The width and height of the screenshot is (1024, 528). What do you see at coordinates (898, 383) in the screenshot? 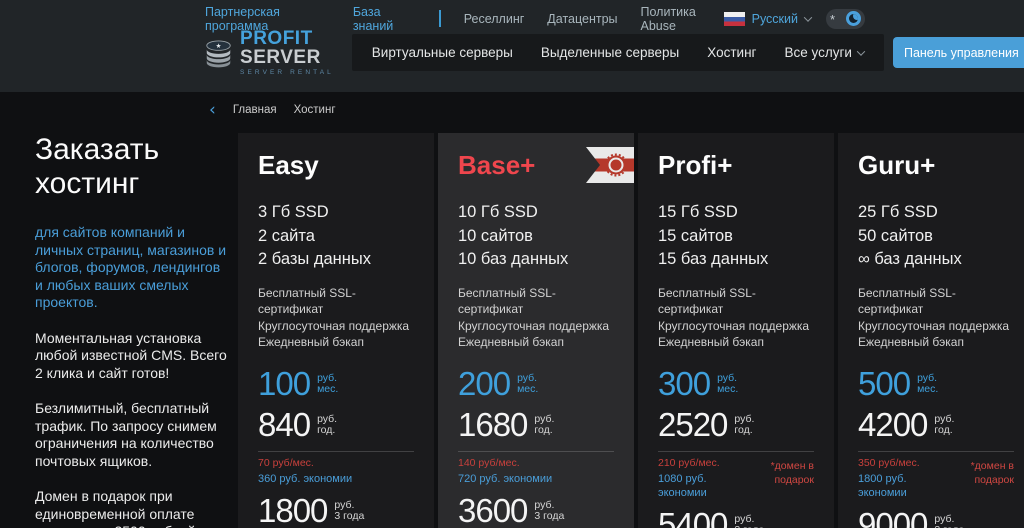
I see `price-monthly: 500 руб. мес.` at bounding box center [898, 383].